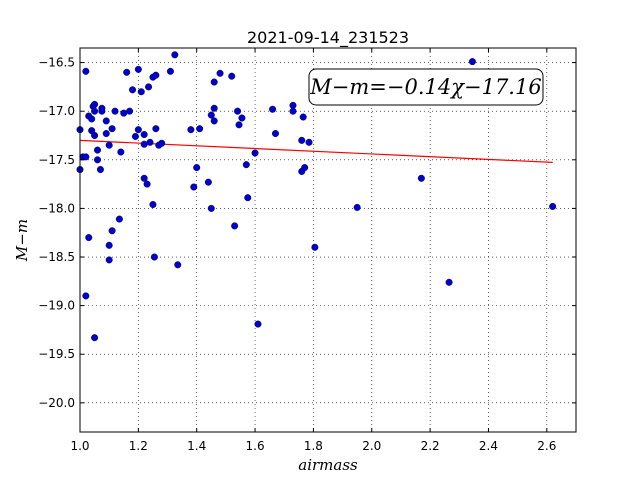 The width and height of the screenshot is (640, 480). I want to click on x-tick-label: 2.4, so click(488, 446).